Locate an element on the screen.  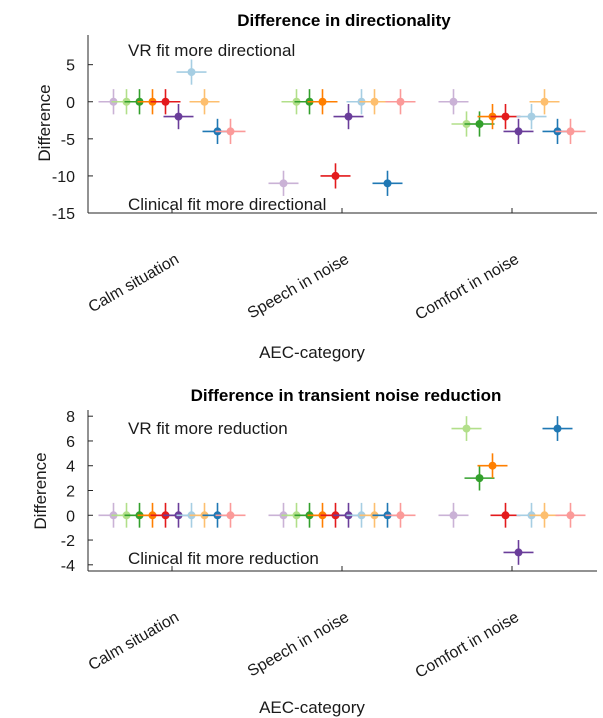
annotation-top: VR fit more directional is located at coordinates (211, 50).